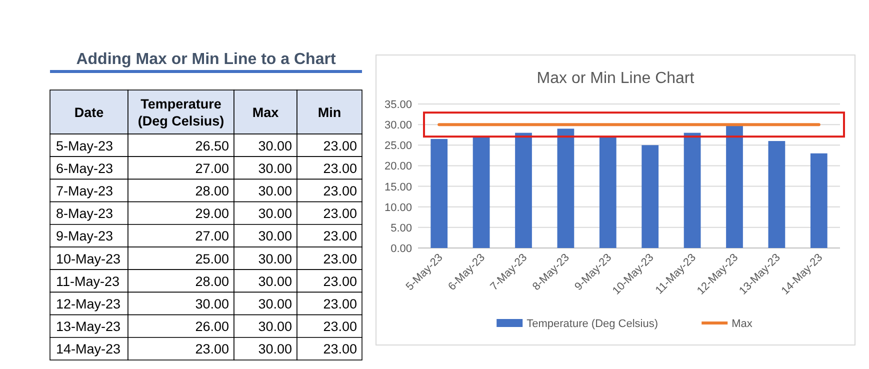  What do you see at coordinates (212, 258) in the screenshot?
I see `text: 25.00` at bounding box center [212, 258].